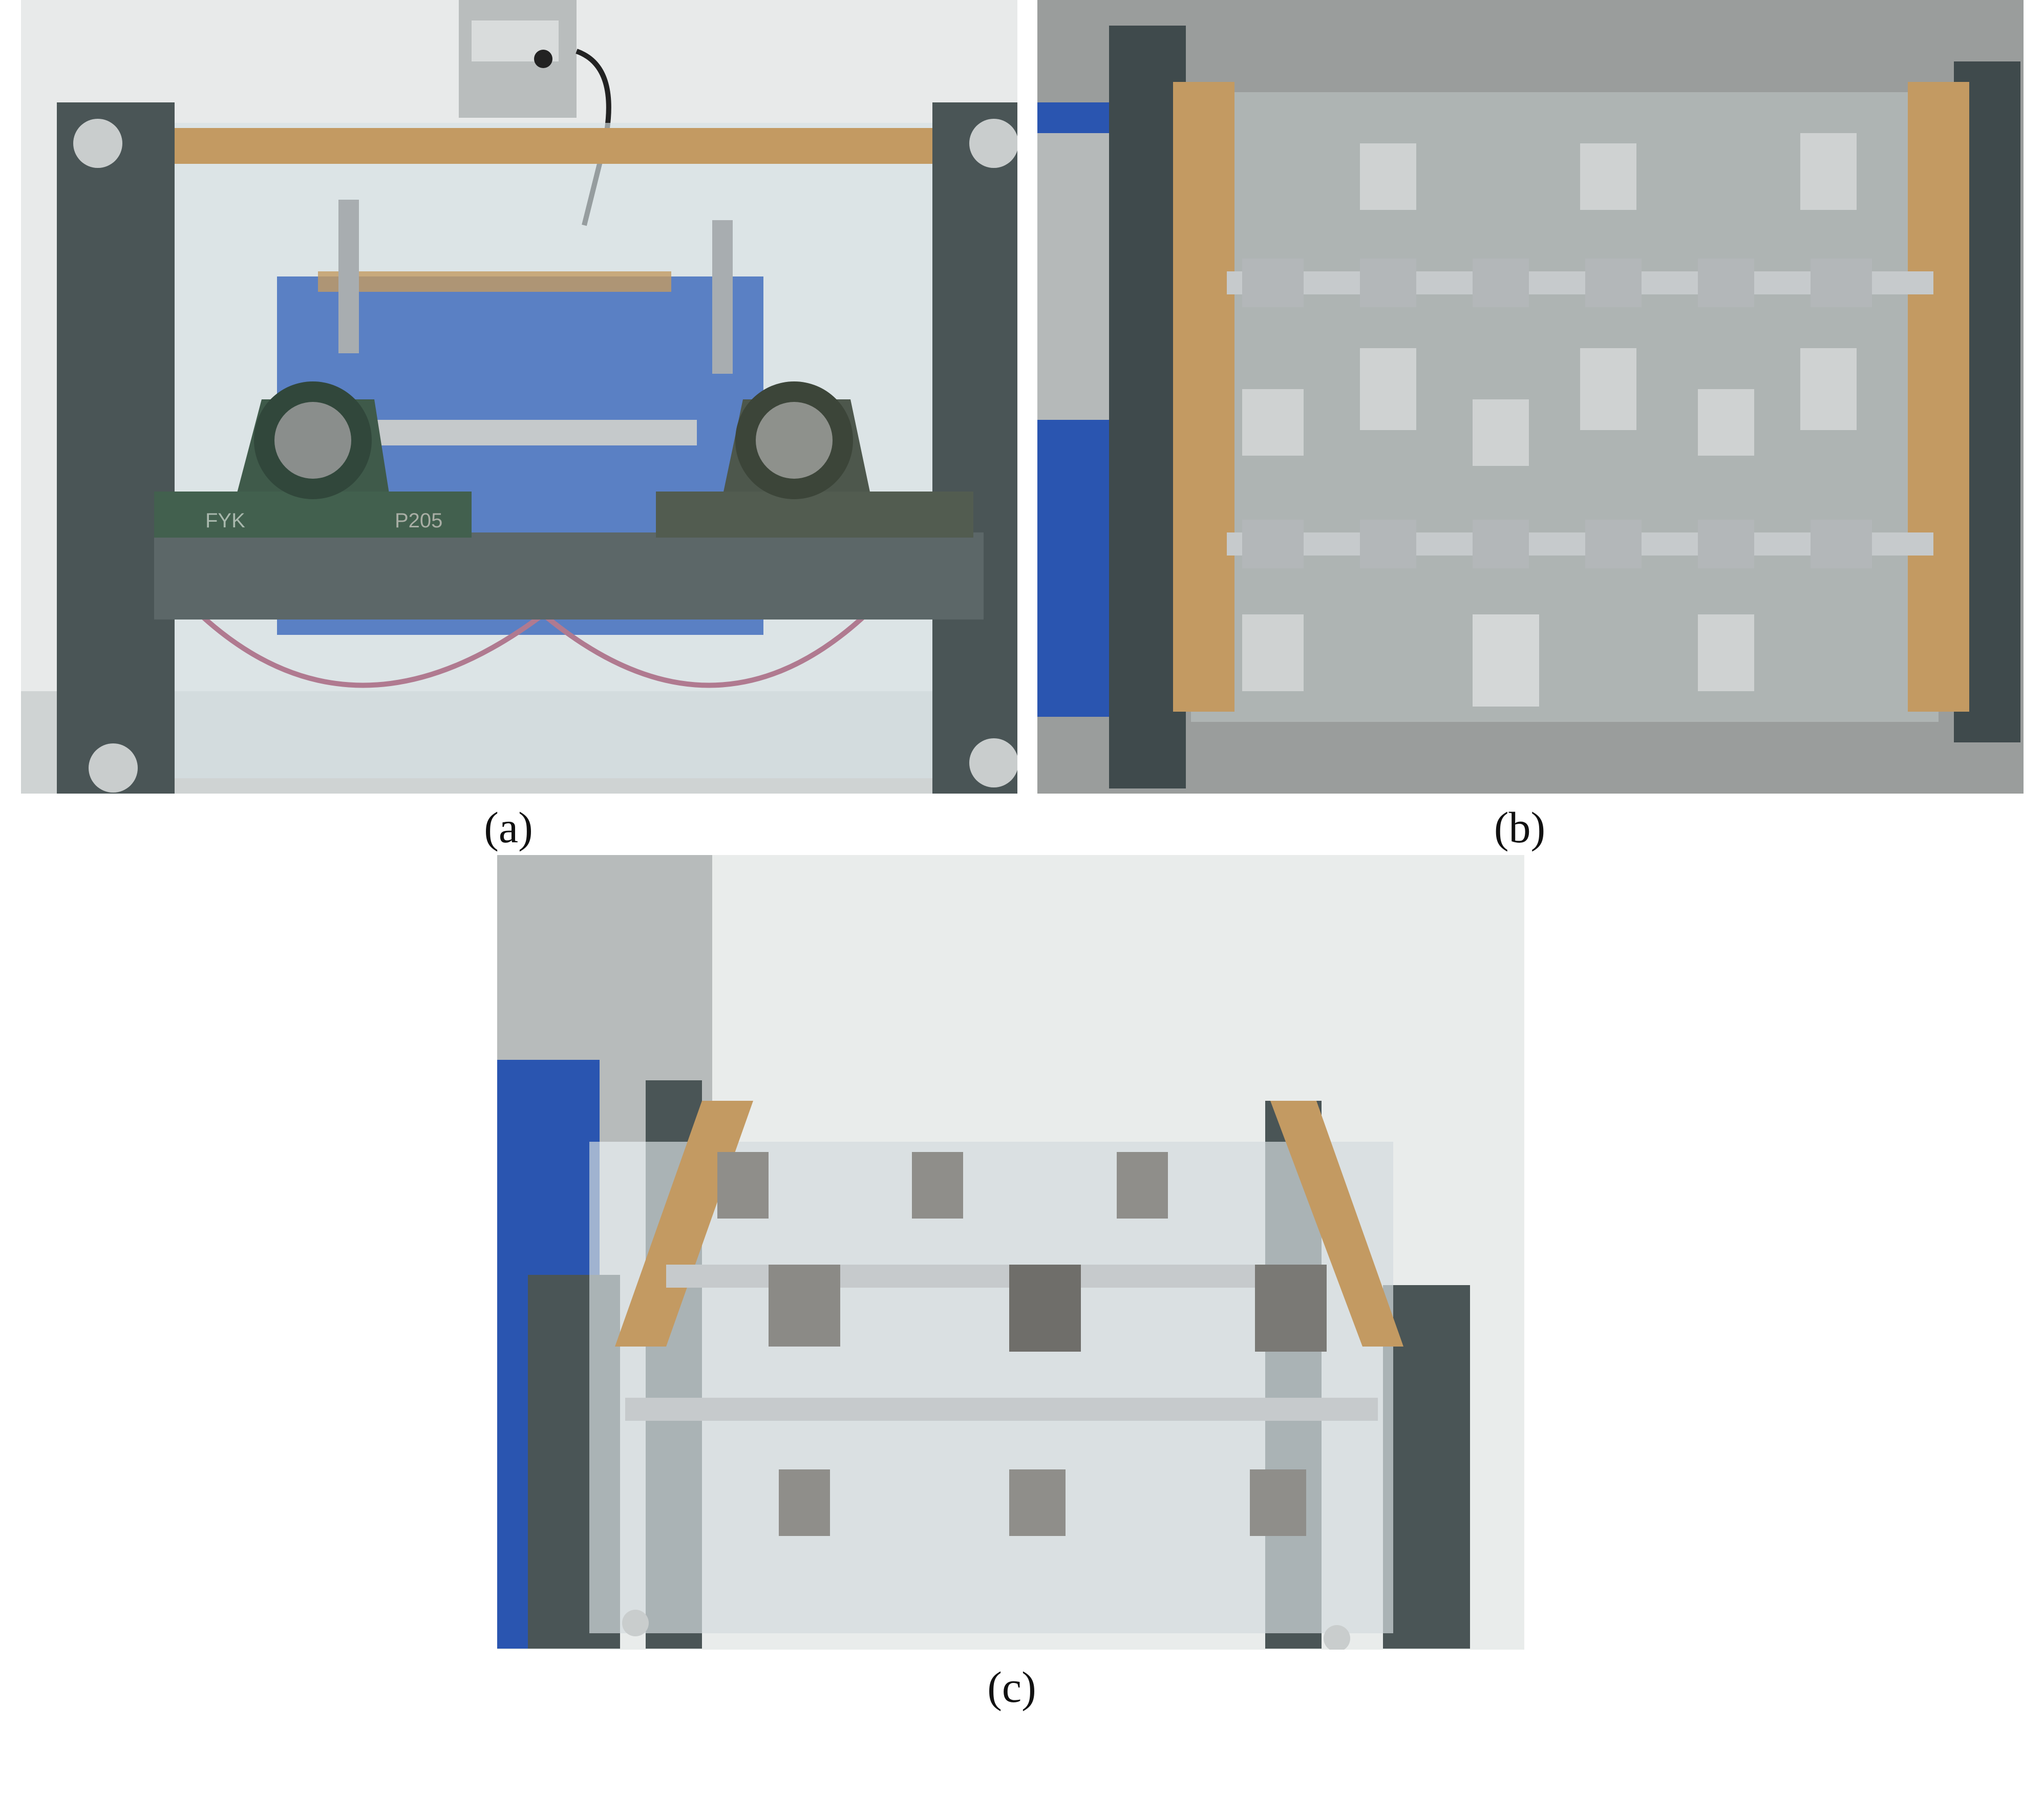 Image resolution: width=2044 pixels, height=1793 pixels. Describe the element at coordinates (1520, 828) in the screenshot. I see `caption-b: (b)` at that location.